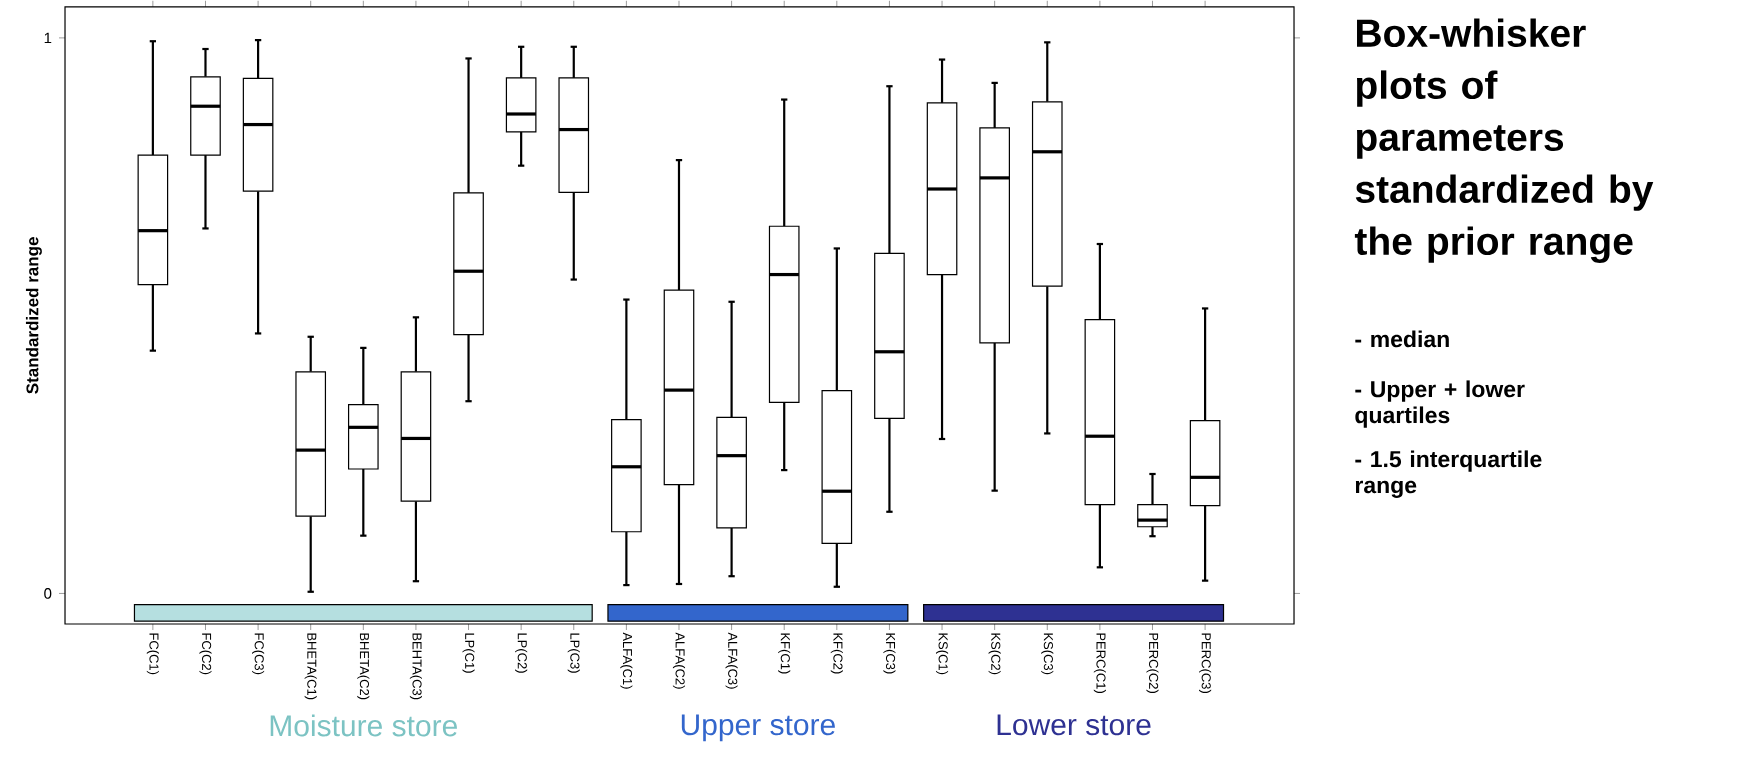  Describe the element at coordinates (573, 653) in the screenshot. I see `x-tick-label: LP(C3)` at that location.